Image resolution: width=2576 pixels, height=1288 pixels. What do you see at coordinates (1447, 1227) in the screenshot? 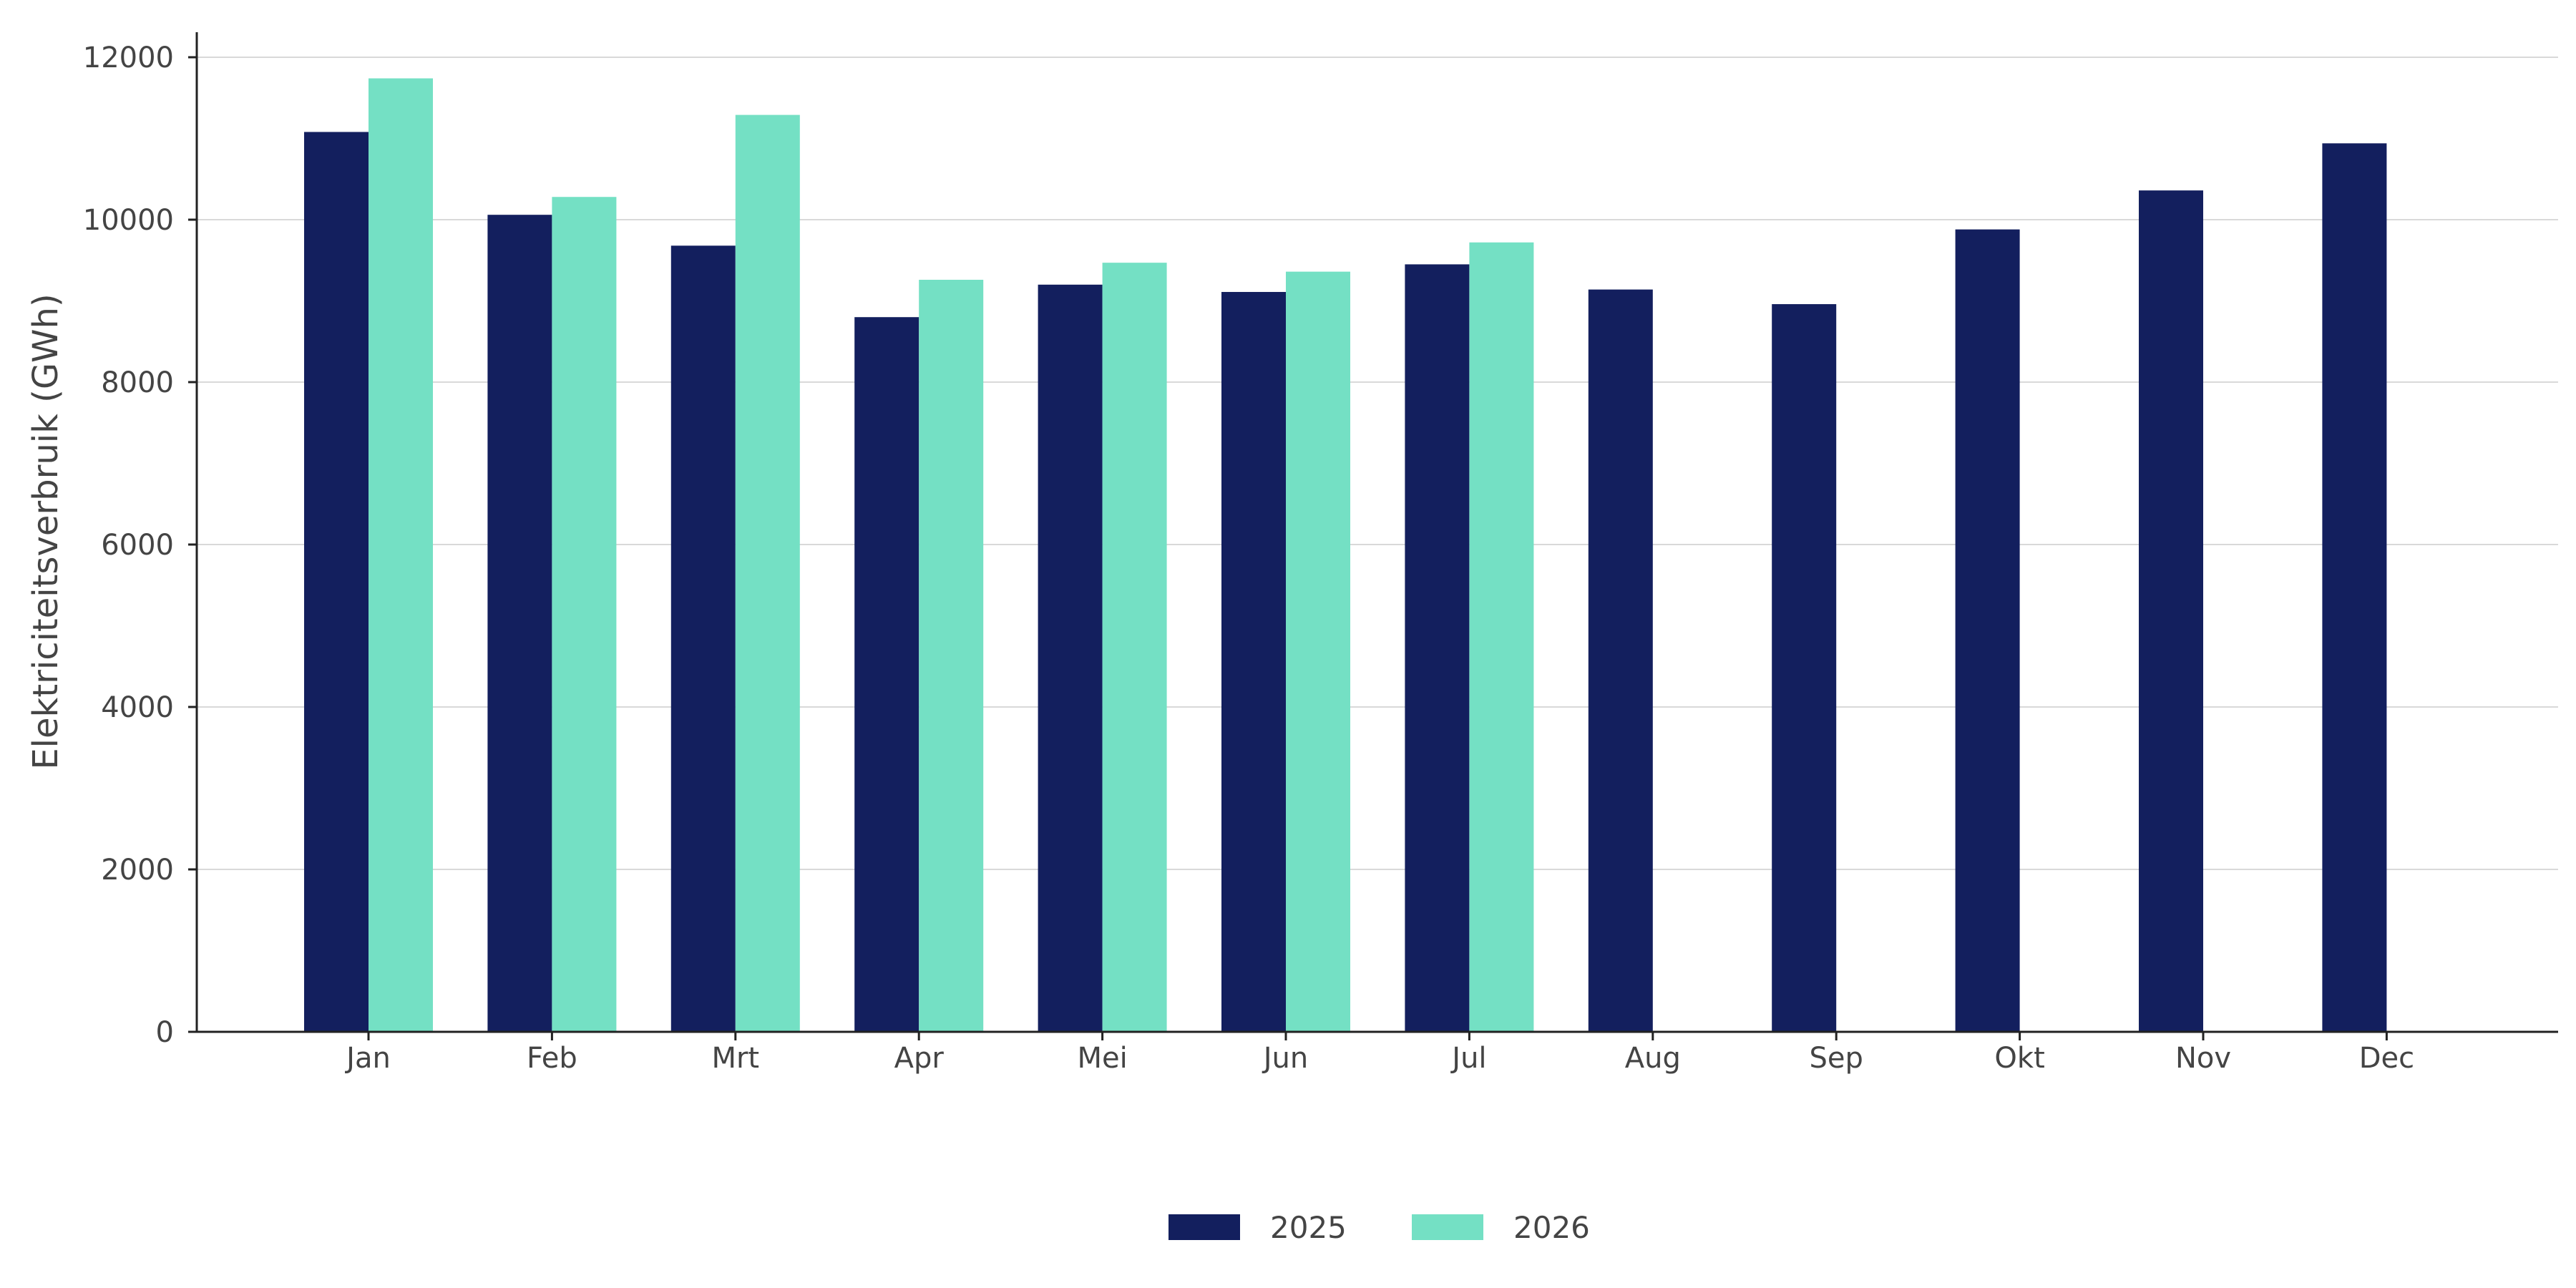
I see `legend-swatch-2026` at bounding box center [1447, 1227].